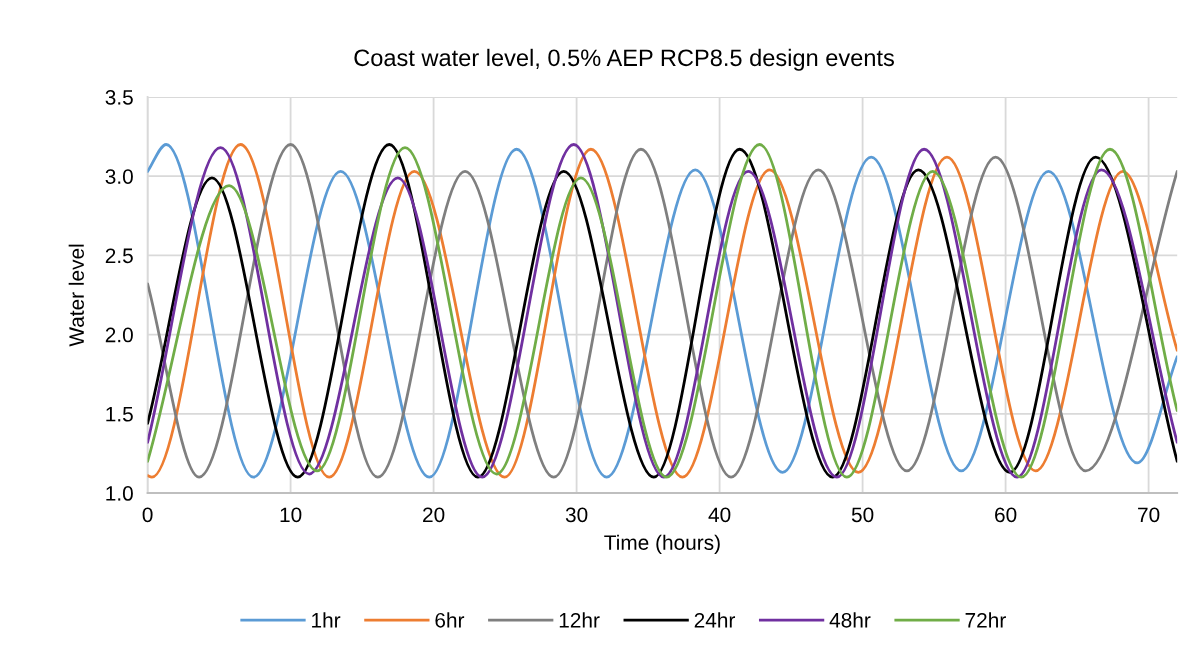 The height and width of the screenshot is (650, 1200). What do you see at coordinates (326, 620) in the screenshot?
I see `legend-label: 1hr` at bounding box center [326, 620].